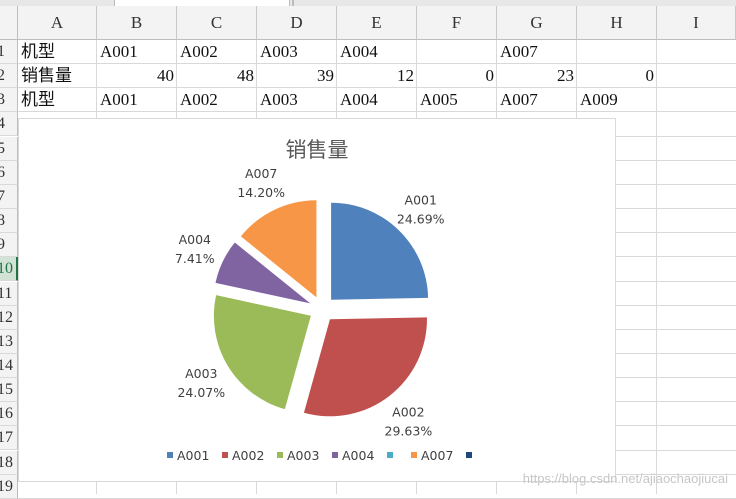 The image size is (736, 499). What do you see at coordinates (409, 421) in the screenshot?
I see `data-label-a002: A002 29.63%` at bounding box center [409, 421].